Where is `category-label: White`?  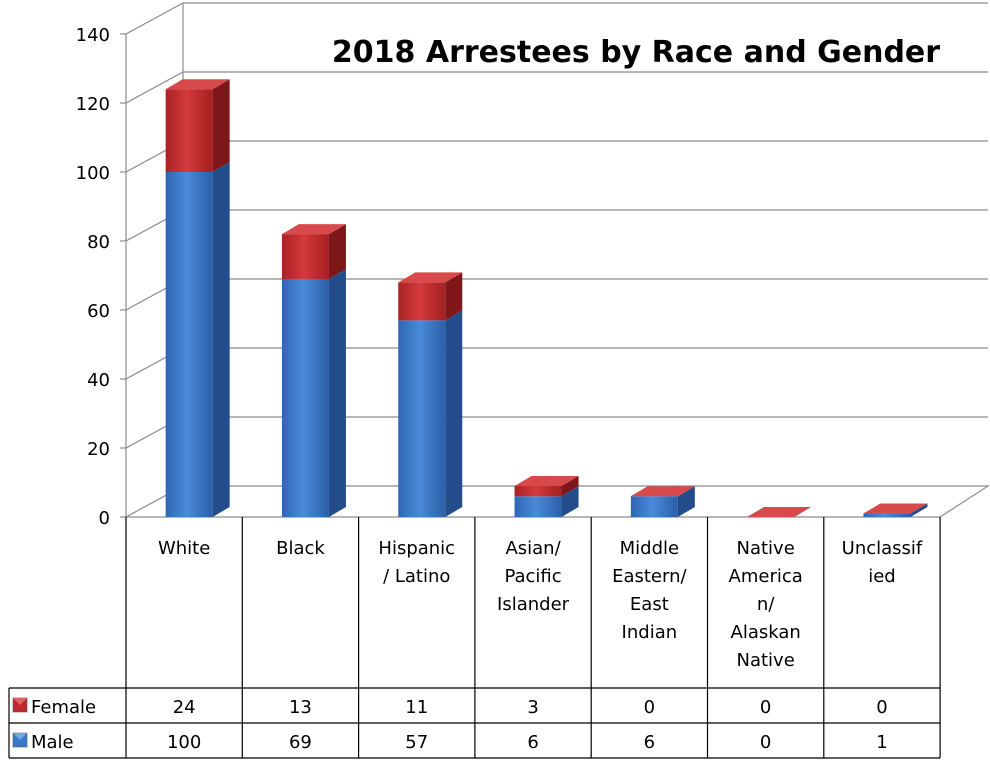 category-label: White is located at coordinates (184, 548).